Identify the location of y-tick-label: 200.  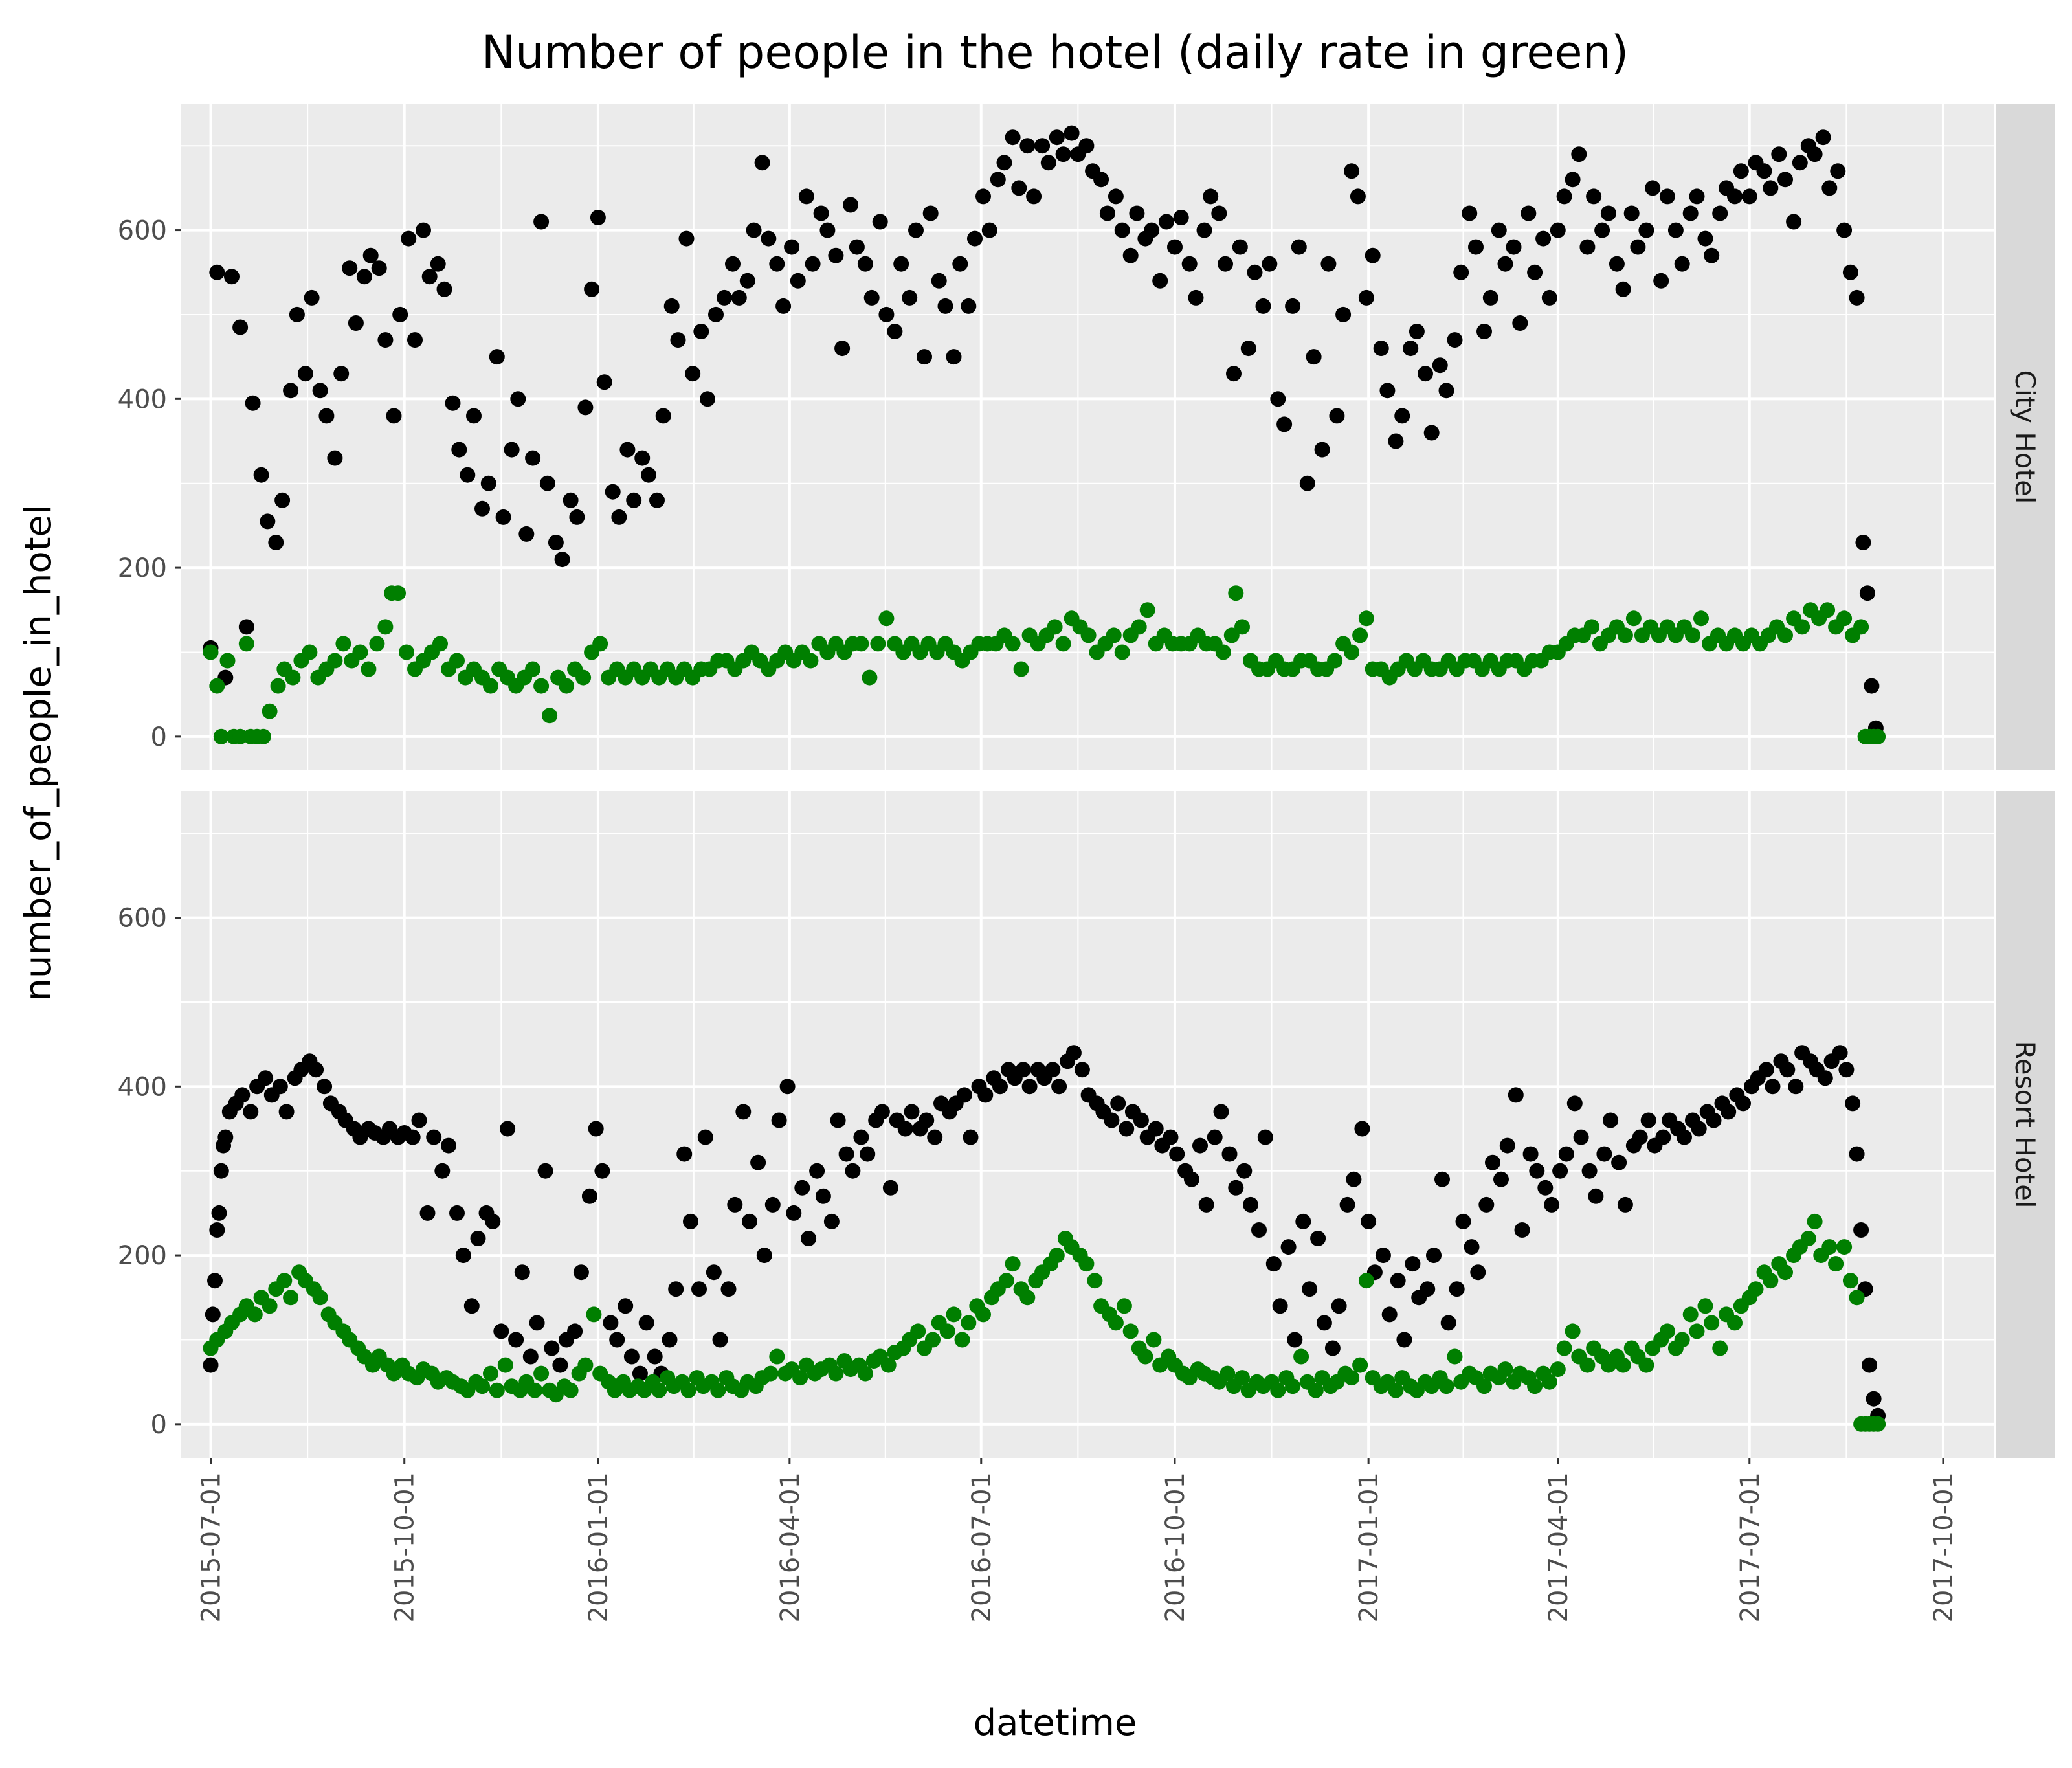
(142, 1256).